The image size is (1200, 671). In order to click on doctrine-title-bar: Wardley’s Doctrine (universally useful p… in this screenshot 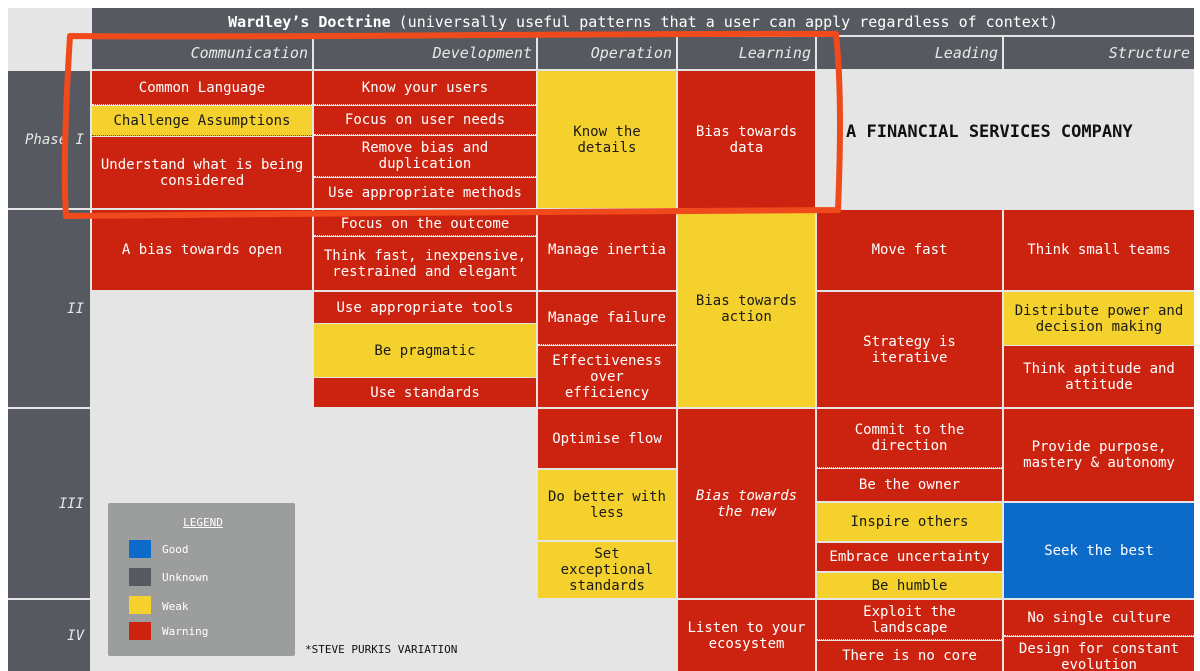, I will do `click(643, 21)`.